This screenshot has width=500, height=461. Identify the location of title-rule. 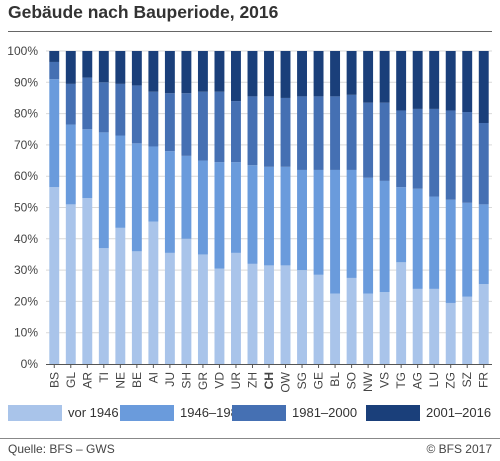
(250, 31).